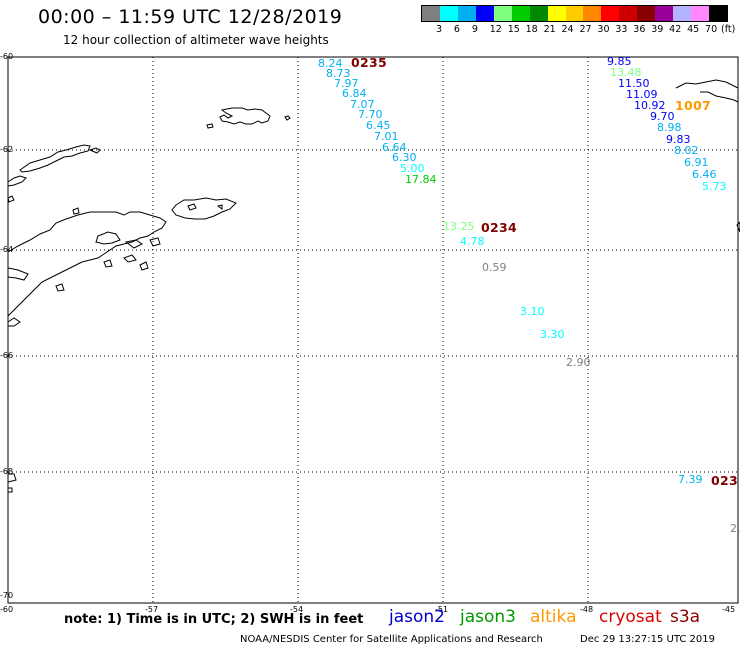 This screenshot has width=740, height=650. What do you see at coordinates (421, 179) in the screenshot?
I see `wave-height-label: 17.84` at bounding box center [421, 179].